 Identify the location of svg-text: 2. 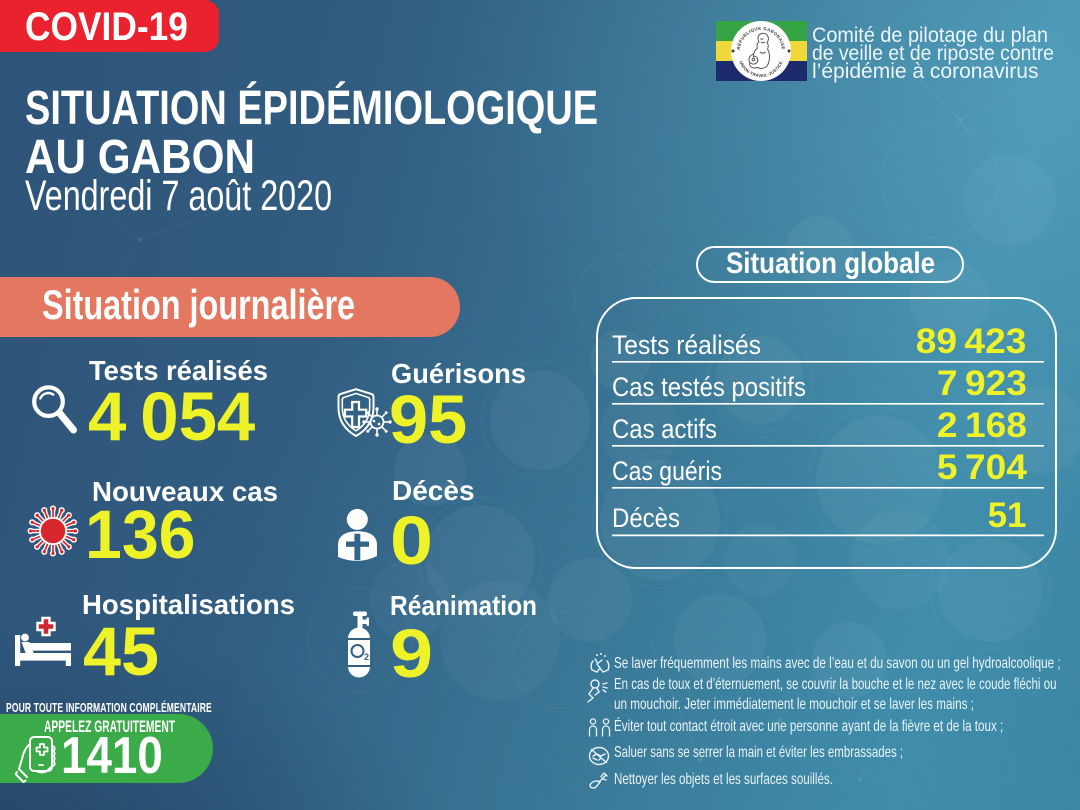
(366, 657).